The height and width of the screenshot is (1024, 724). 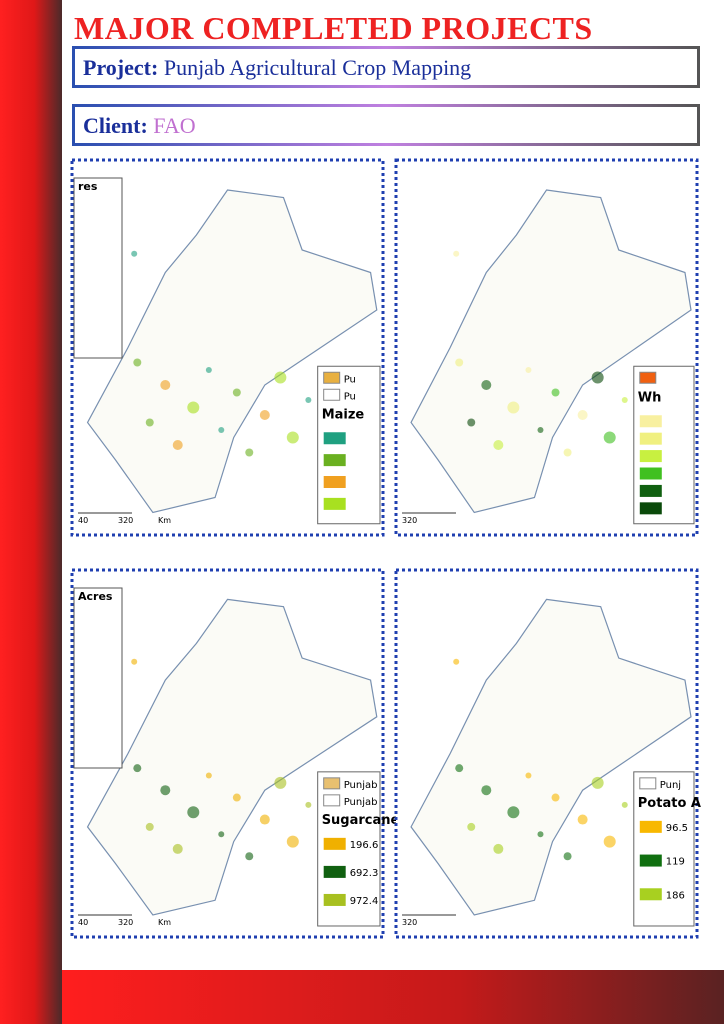 I want to click on legend-title: Potato A, so click(x=669, y=803).